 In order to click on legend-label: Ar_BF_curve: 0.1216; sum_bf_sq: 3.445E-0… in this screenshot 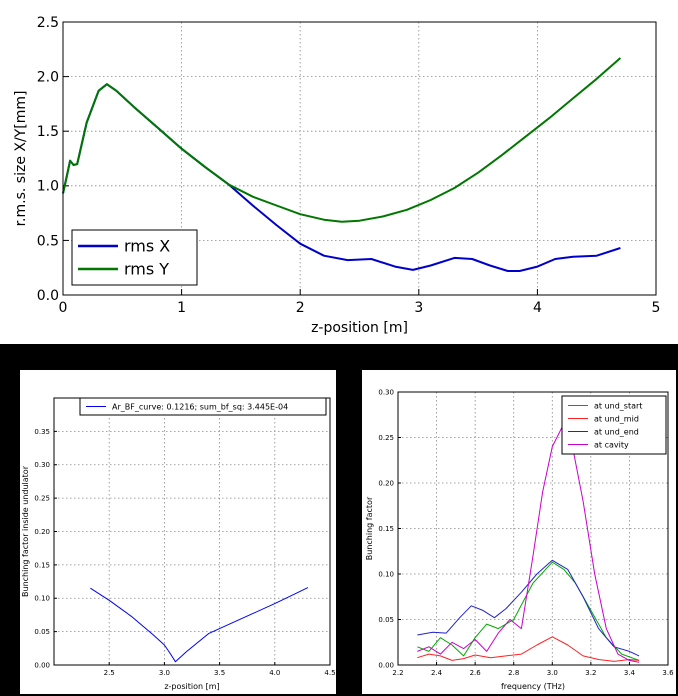, I will do `click(200, 406)`.